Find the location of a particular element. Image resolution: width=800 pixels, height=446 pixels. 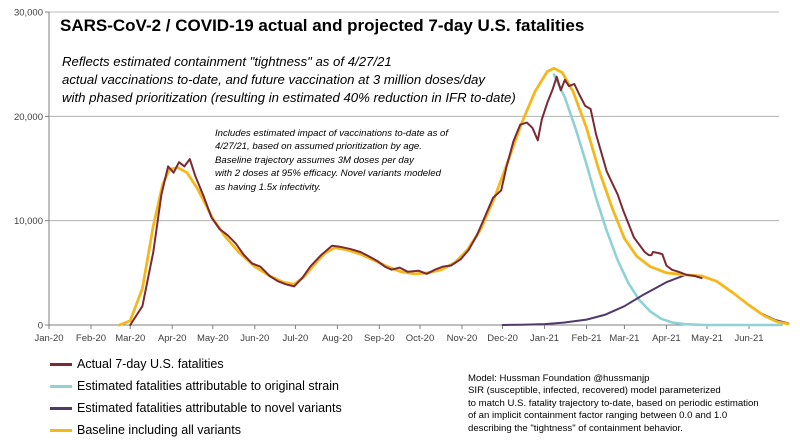

x-tick-label: Nov-20 is located at coordinates (462, 338).